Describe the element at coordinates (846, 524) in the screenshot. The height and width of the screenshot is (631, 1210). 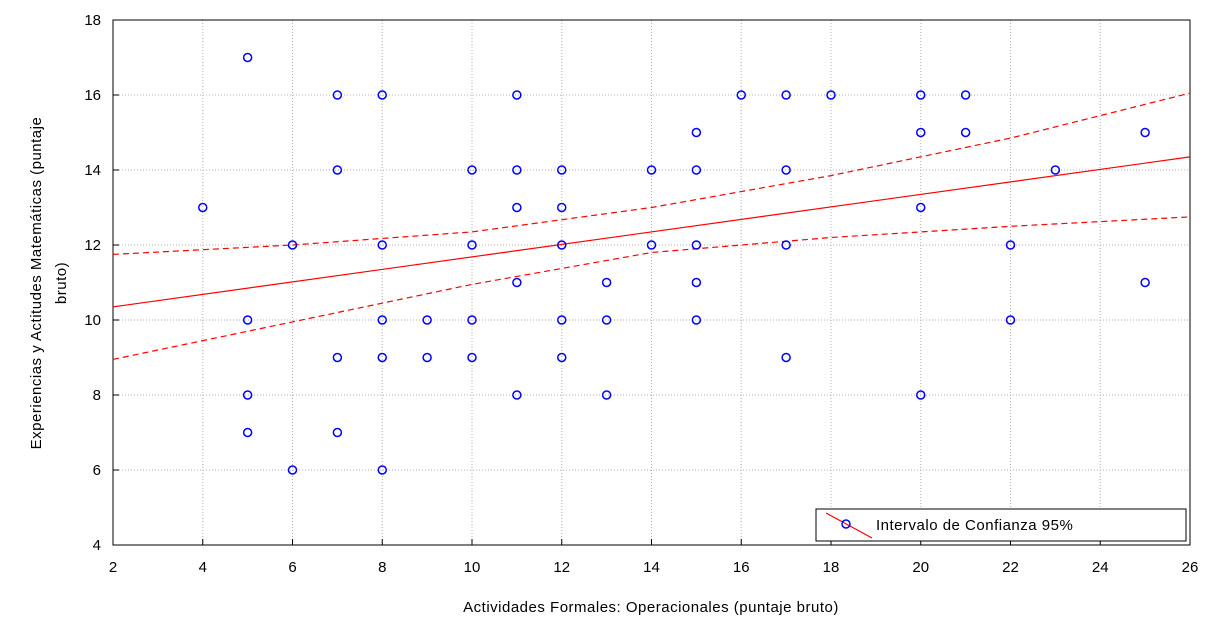
I see `legend-point-symbol` at that location.